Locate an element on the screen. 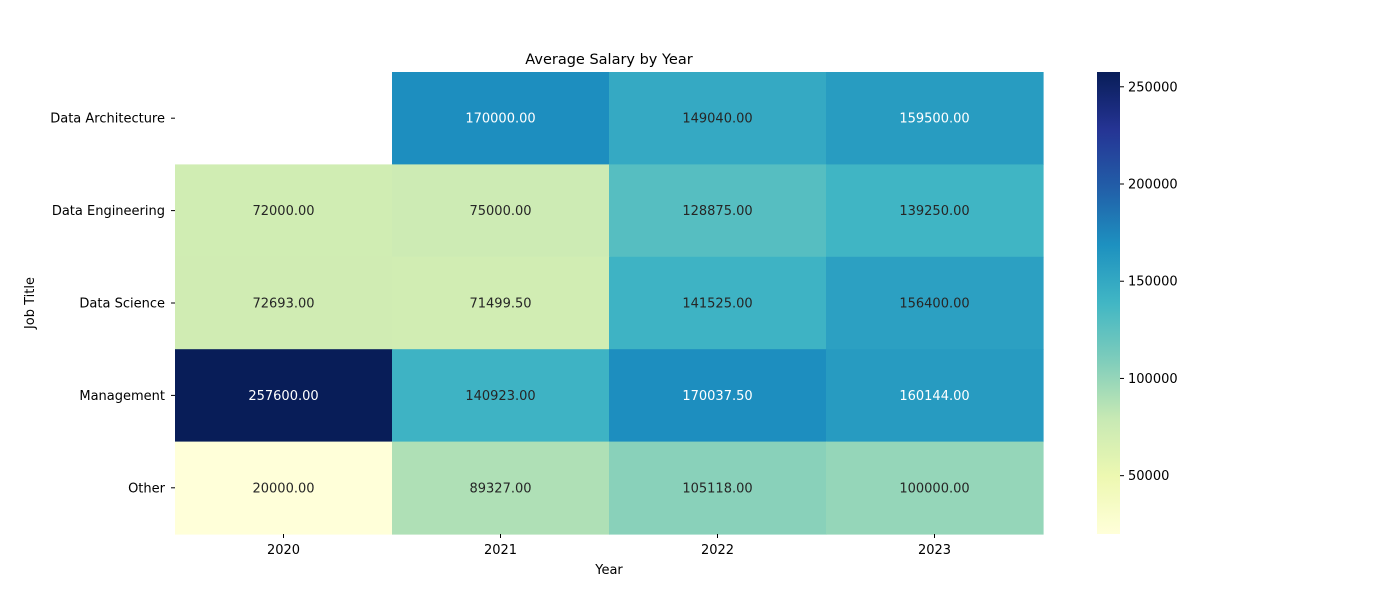 This screenshot has height=604, width=1400. x-tick-label: 2021 is located at coordinates (500, 550).